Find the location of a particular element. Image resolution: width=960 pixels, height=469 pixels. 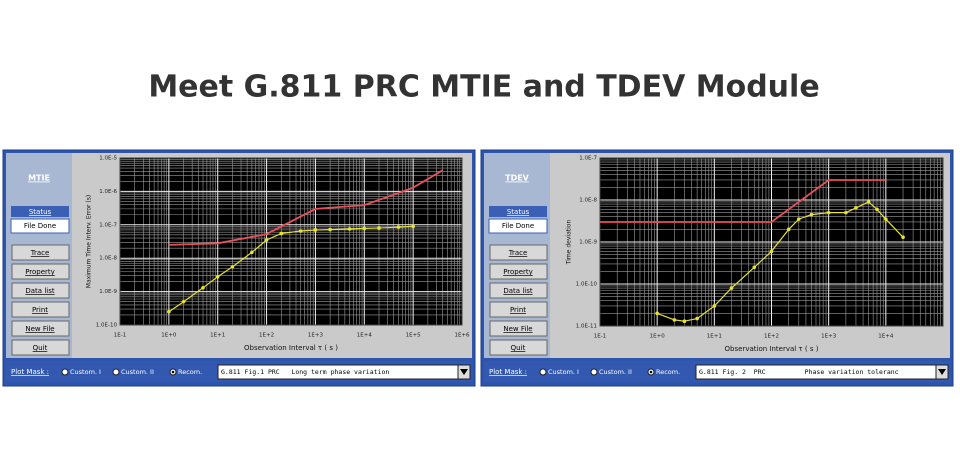

radio-selected is located at coordinates (173, 372).